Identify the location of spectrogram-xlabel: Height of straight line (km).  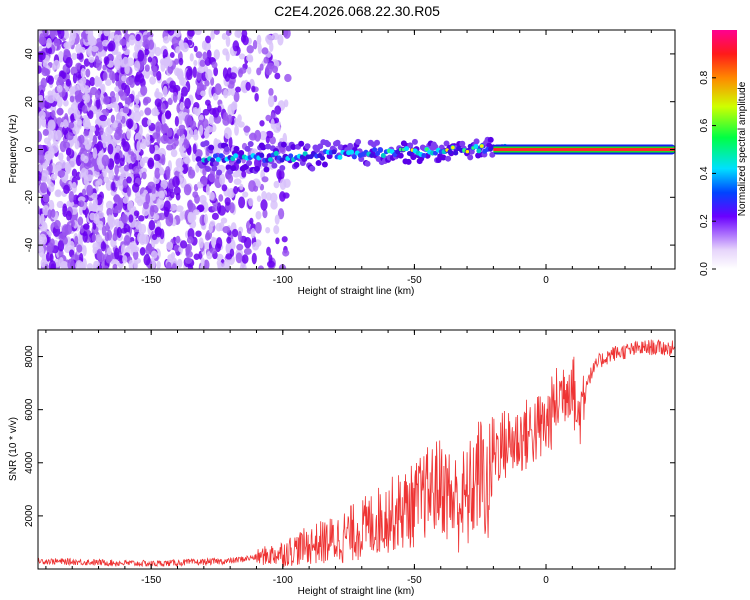
(356, 291).